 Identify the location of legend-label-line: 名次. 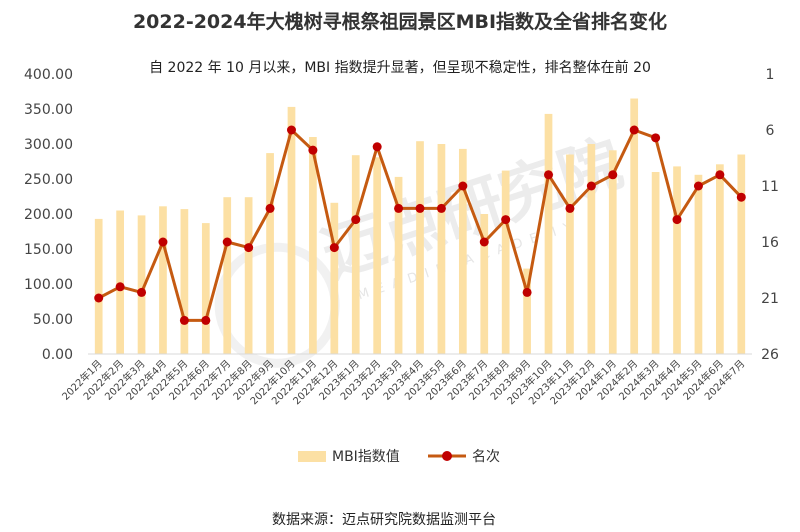
(486, 457).